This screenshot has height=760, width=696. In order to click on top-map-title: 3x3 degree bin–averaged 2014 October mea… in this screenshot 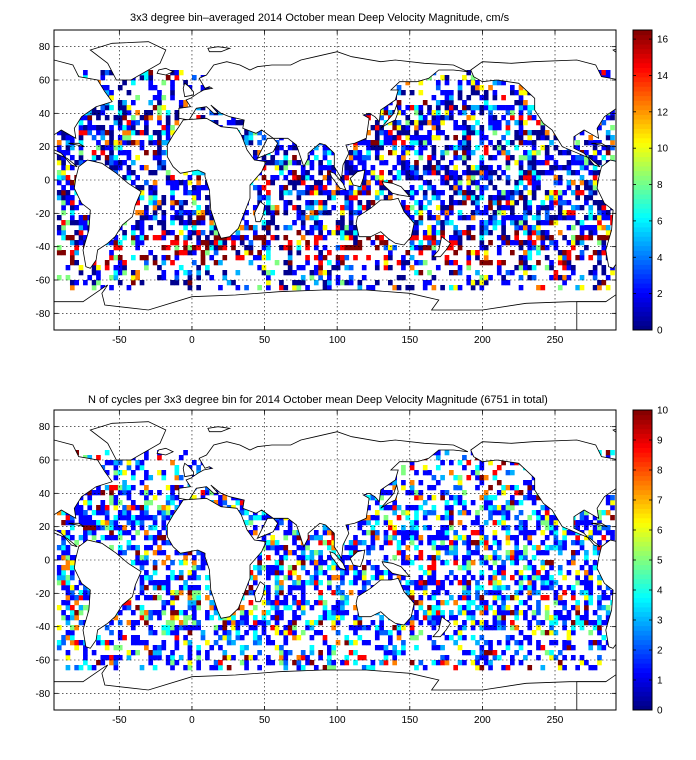, I will do `click(320, 18)`.